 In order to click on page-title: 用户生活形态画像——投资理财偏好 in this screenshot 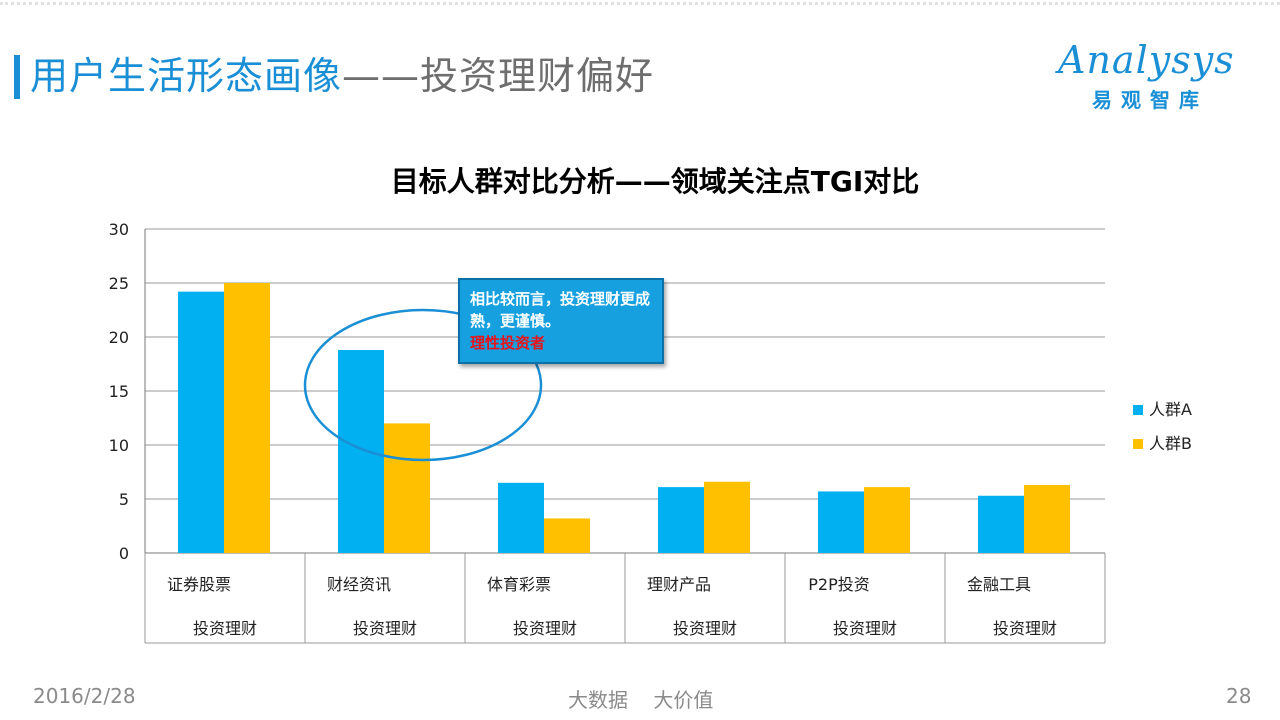, I will do `click(342, 76)`.